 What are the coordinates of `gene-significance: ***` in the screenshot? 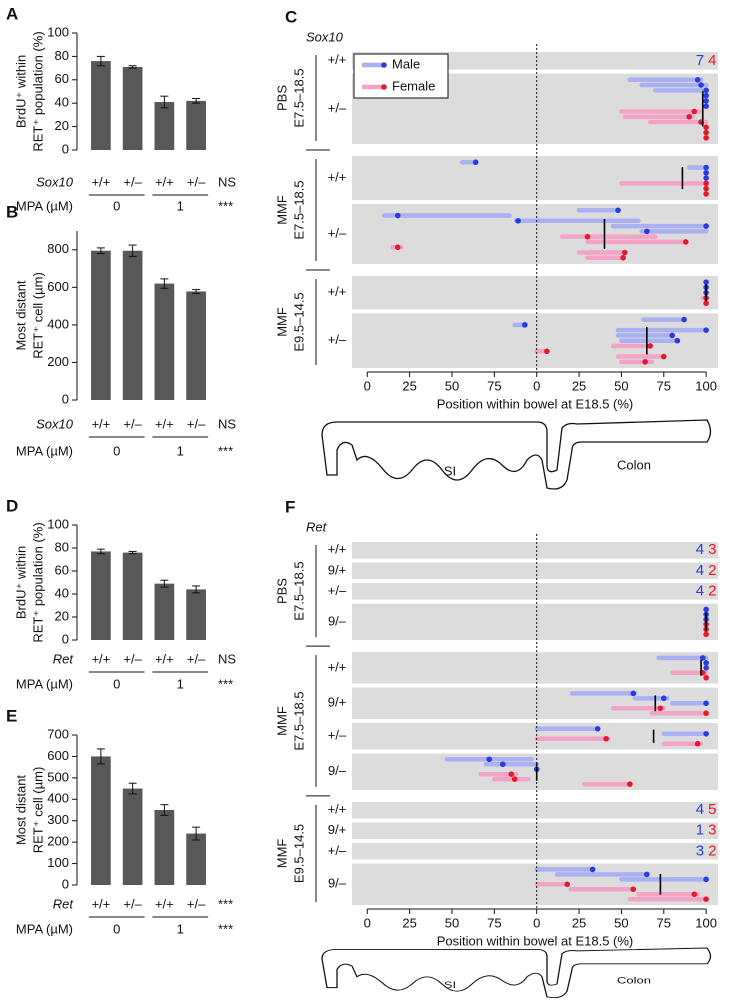 It's located at (225, 903).